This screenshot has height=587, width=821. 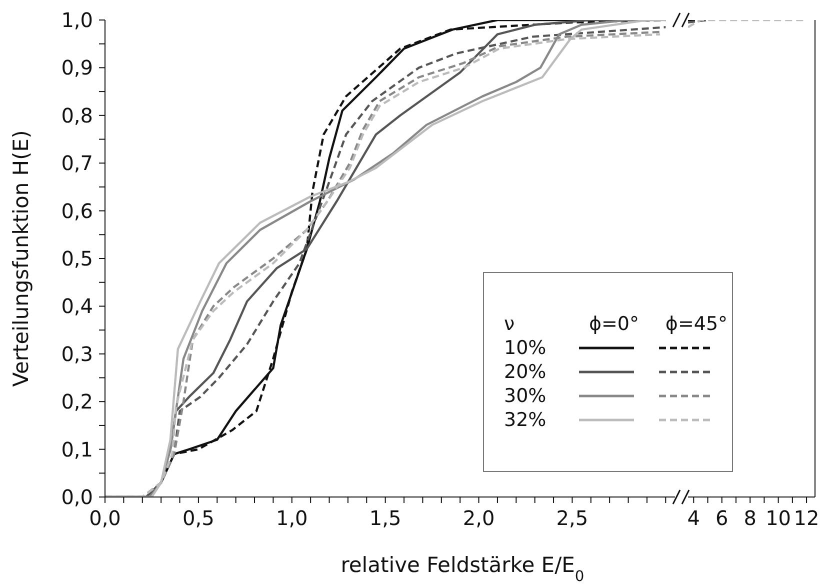 What do you see at coordinates (462, 568) in the screenshot?
I see `x-axis-title: relative Feldstärke E/E$_{0}$` at bounding box center [462, 568].